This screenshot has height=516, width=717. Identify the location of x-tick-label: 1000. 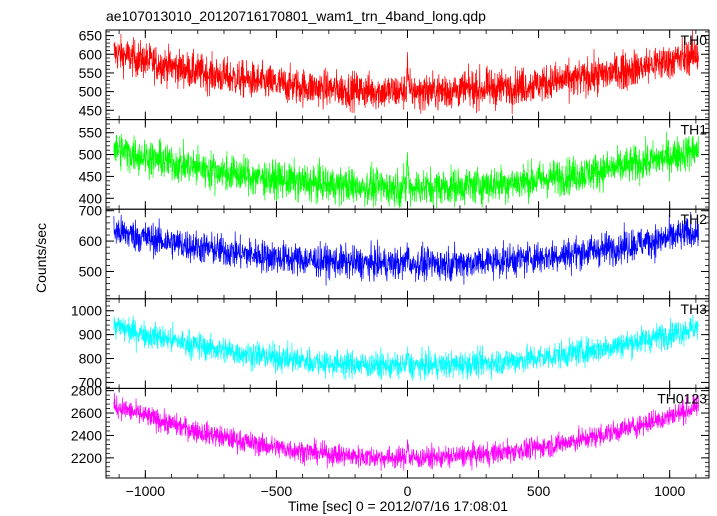
(669, 491).